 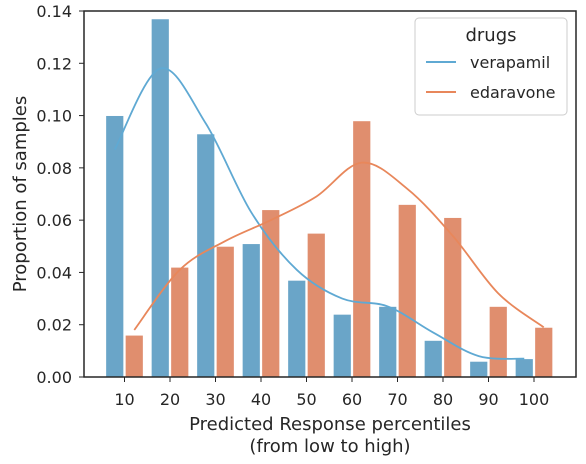 What do you see at coordinates (54, 168) in the screenshot?
I see `y-tick-label: 0.08` at bounding box center [54, 168].